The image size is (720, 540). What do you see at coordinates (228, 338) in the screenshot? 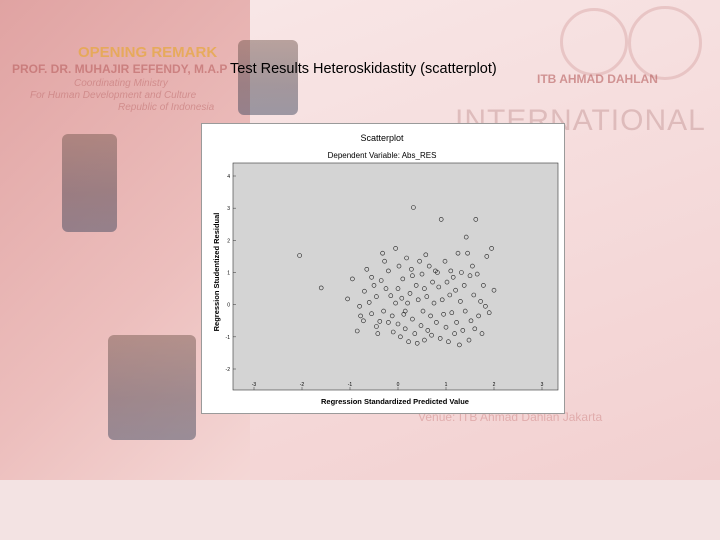
I see `y-tick-label: -1` at bounding box center [228, 338].